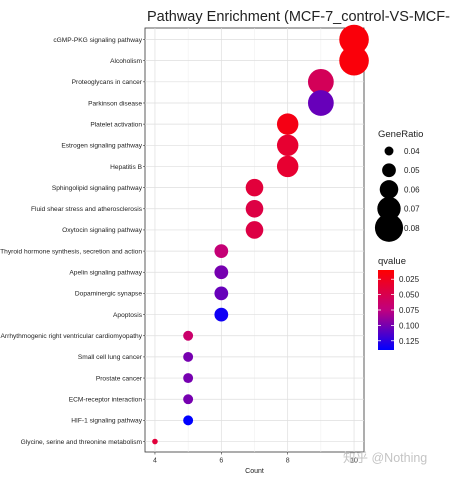  Describe the element at coordinates (116, 124) in the screenshot. I see `pathway-label: Platelet activation` at that location.